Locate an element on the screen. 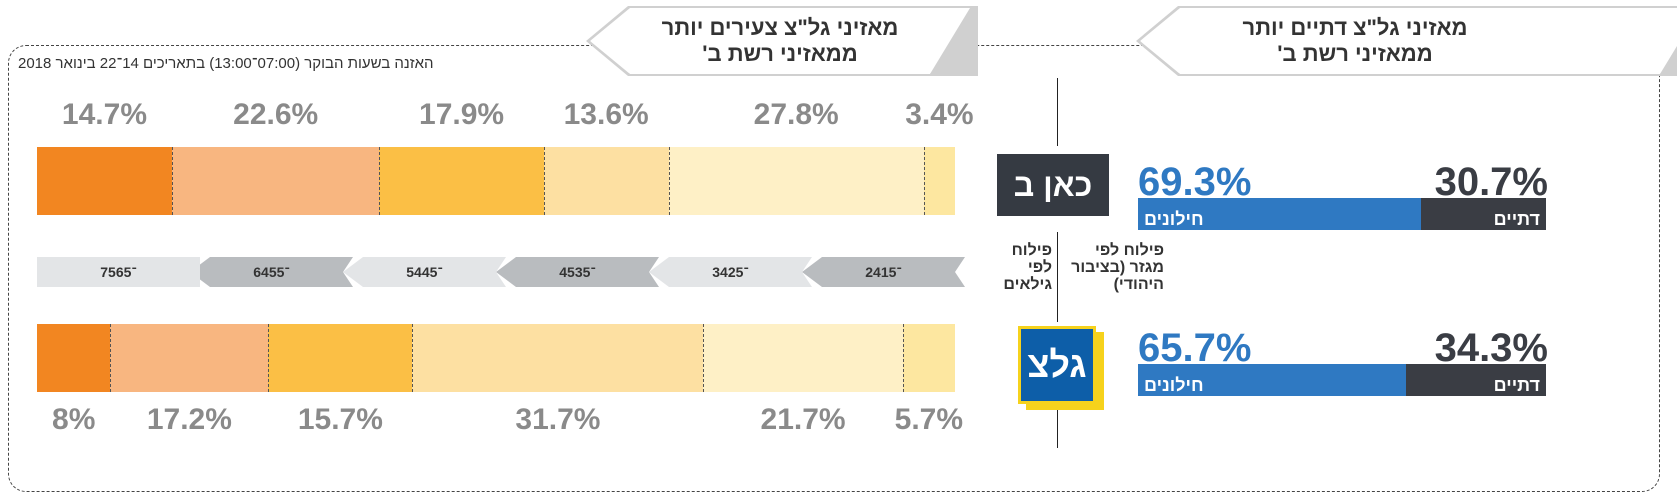 The height and width of the screenshot is (494, 1677). data-label: 15.7% is located at coordinates (340, 419).